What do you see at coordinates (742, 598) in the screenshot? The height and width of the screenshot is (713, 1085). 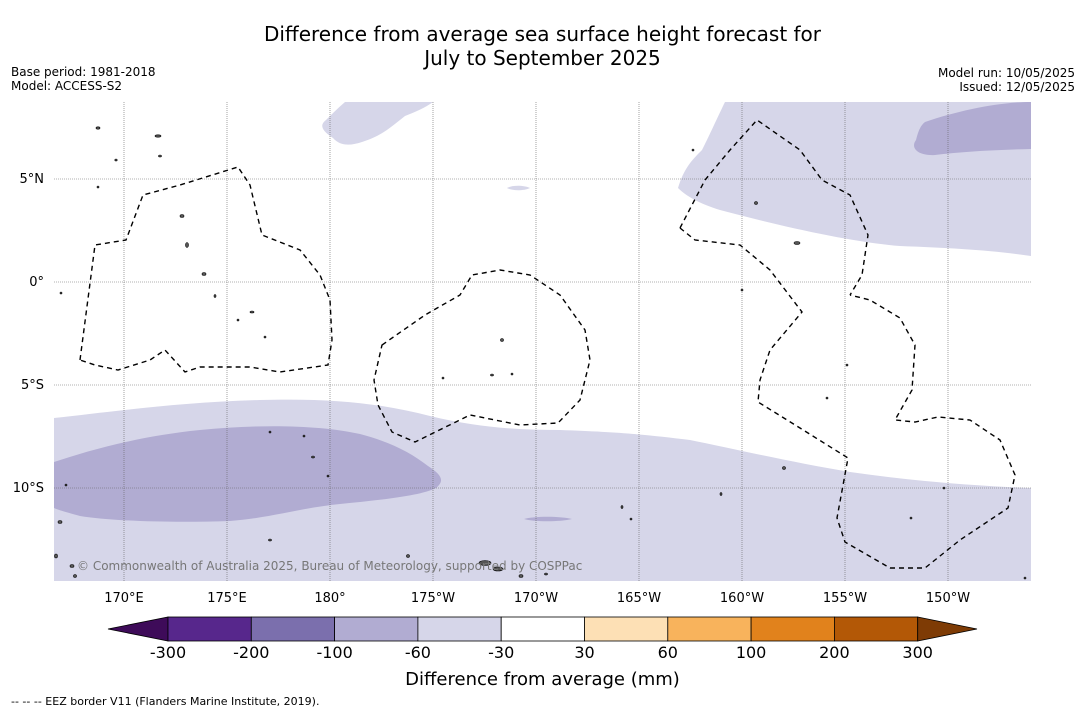 I see `lon-label-160w: 160°W` at bounding box center [742, 598].